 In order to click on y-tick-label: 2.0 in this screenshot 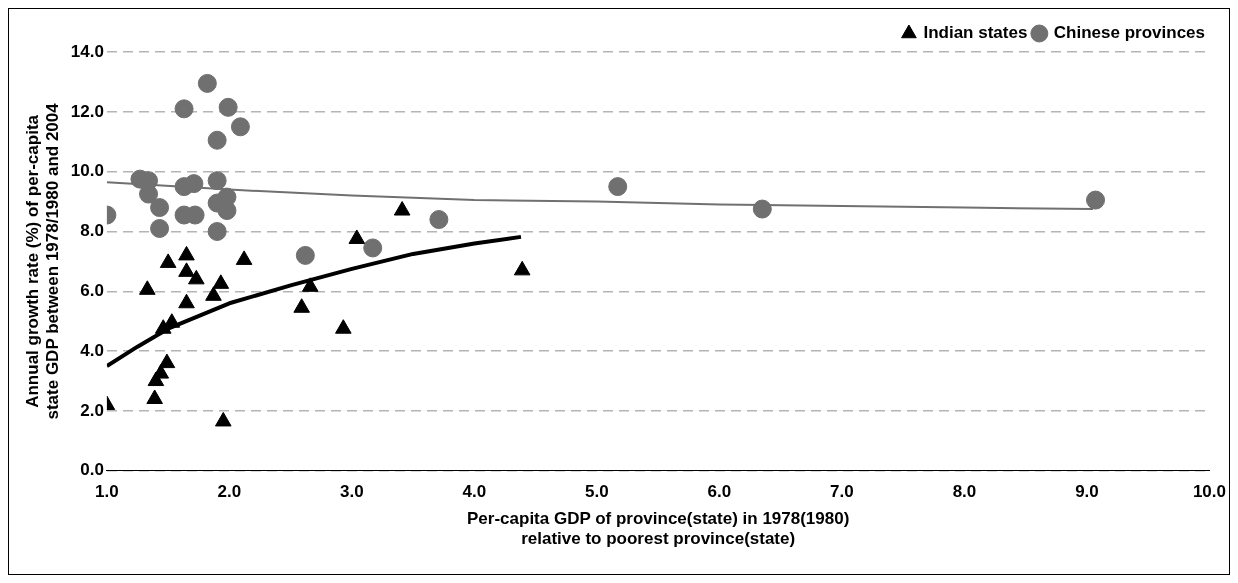, I will do `click(92, 410)`.